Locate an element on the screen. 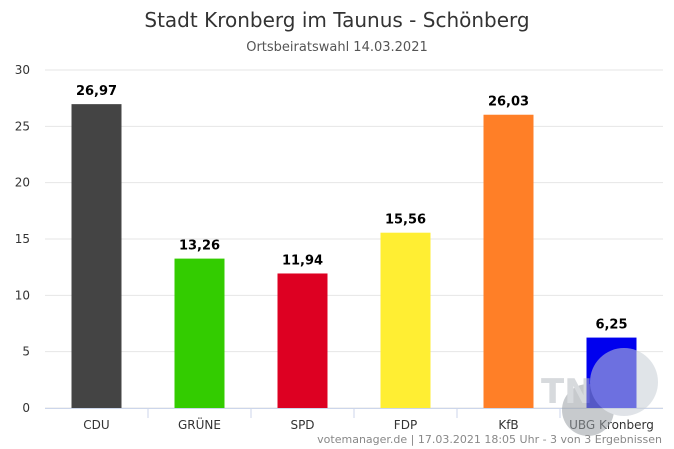  category-label: CDU is located at coordinates (96, 425).